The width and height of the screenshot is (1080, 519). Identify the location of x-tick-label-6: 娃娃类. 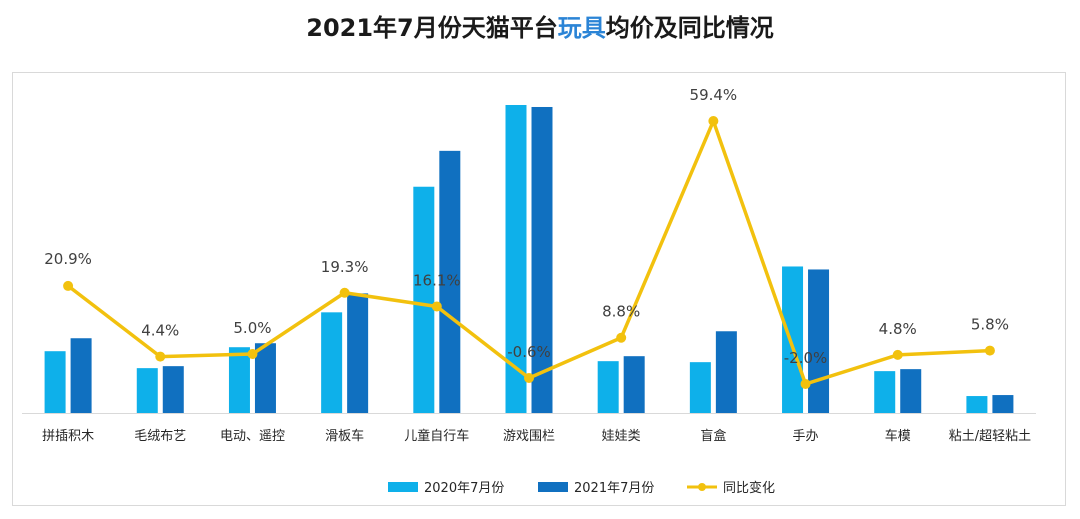
(621, 436).